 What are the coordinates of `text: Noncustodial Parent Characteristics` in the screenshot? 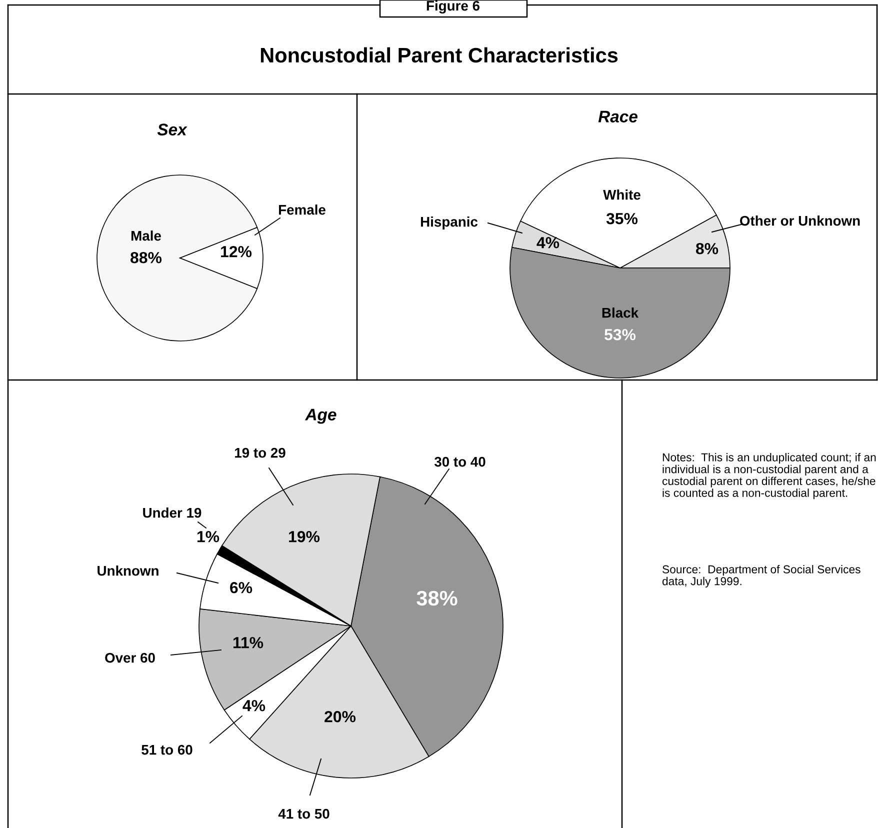 It's located at (439, 55).